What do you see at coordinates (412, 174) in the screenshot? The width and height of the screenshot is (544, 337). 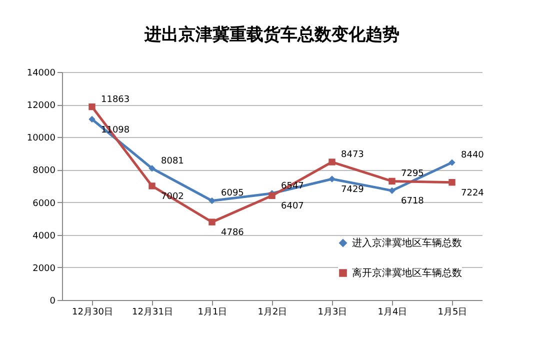 I see `data-label: 7295` at bounding box center [412, 174].